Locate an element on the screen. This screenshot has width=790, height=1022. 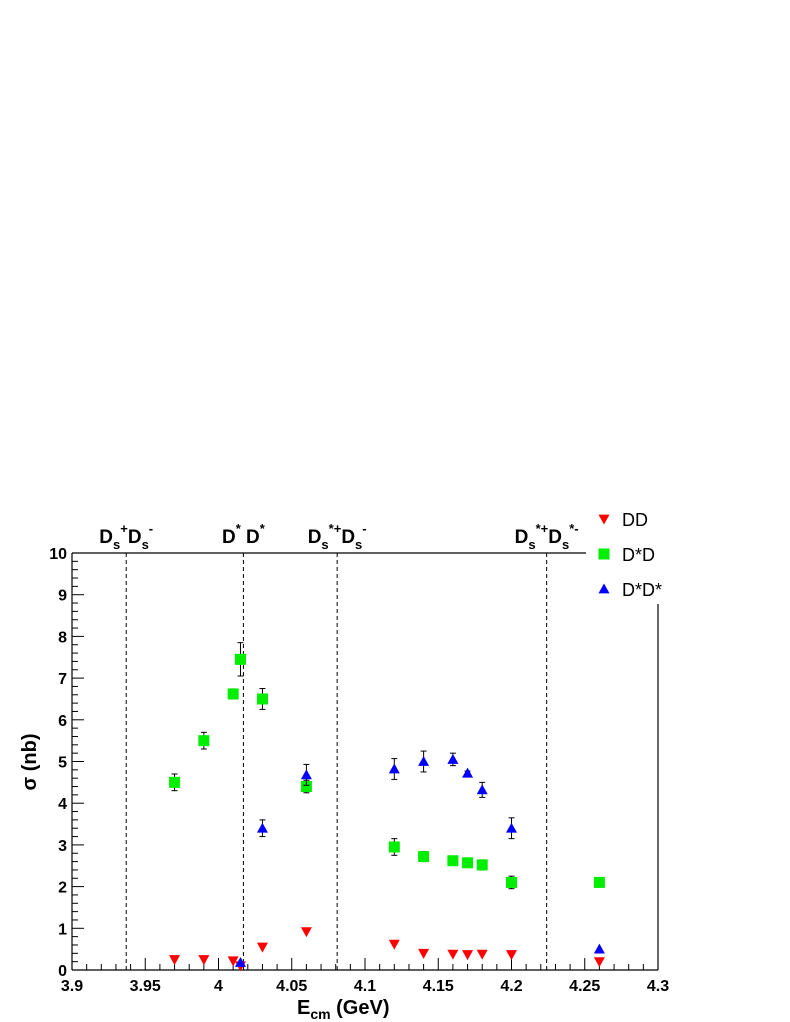
x-tick-label: 4.1 is located at coordinates (365, 986).